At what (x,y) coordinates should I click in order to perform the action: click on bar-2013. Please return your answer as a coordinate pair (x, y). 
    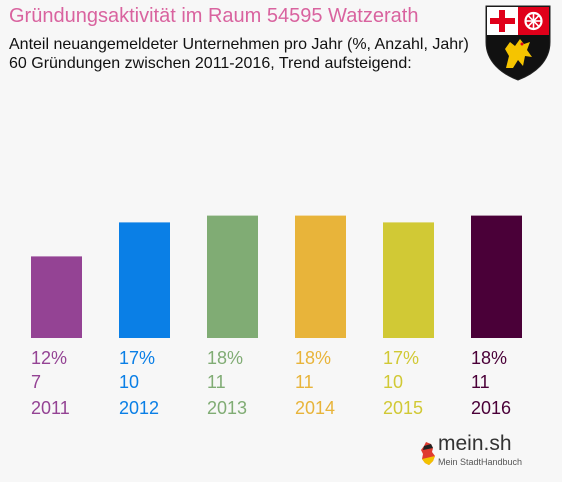
    Looking at the image, I should click on (232, 276).